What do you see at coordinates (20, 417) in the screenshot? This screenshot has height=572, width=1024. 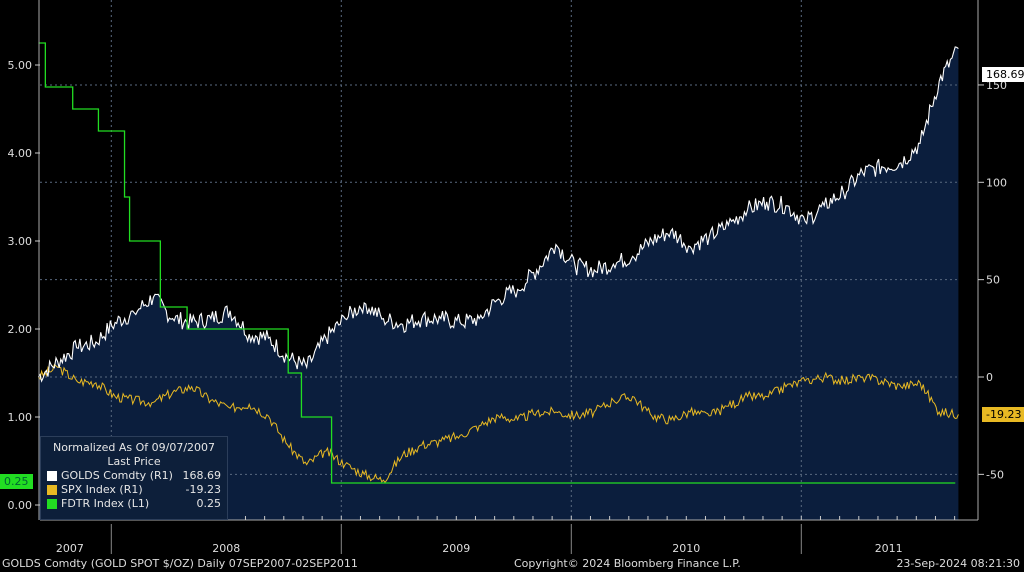 I see `left-tick-label: 1.00` at bounding box center [20, 417].